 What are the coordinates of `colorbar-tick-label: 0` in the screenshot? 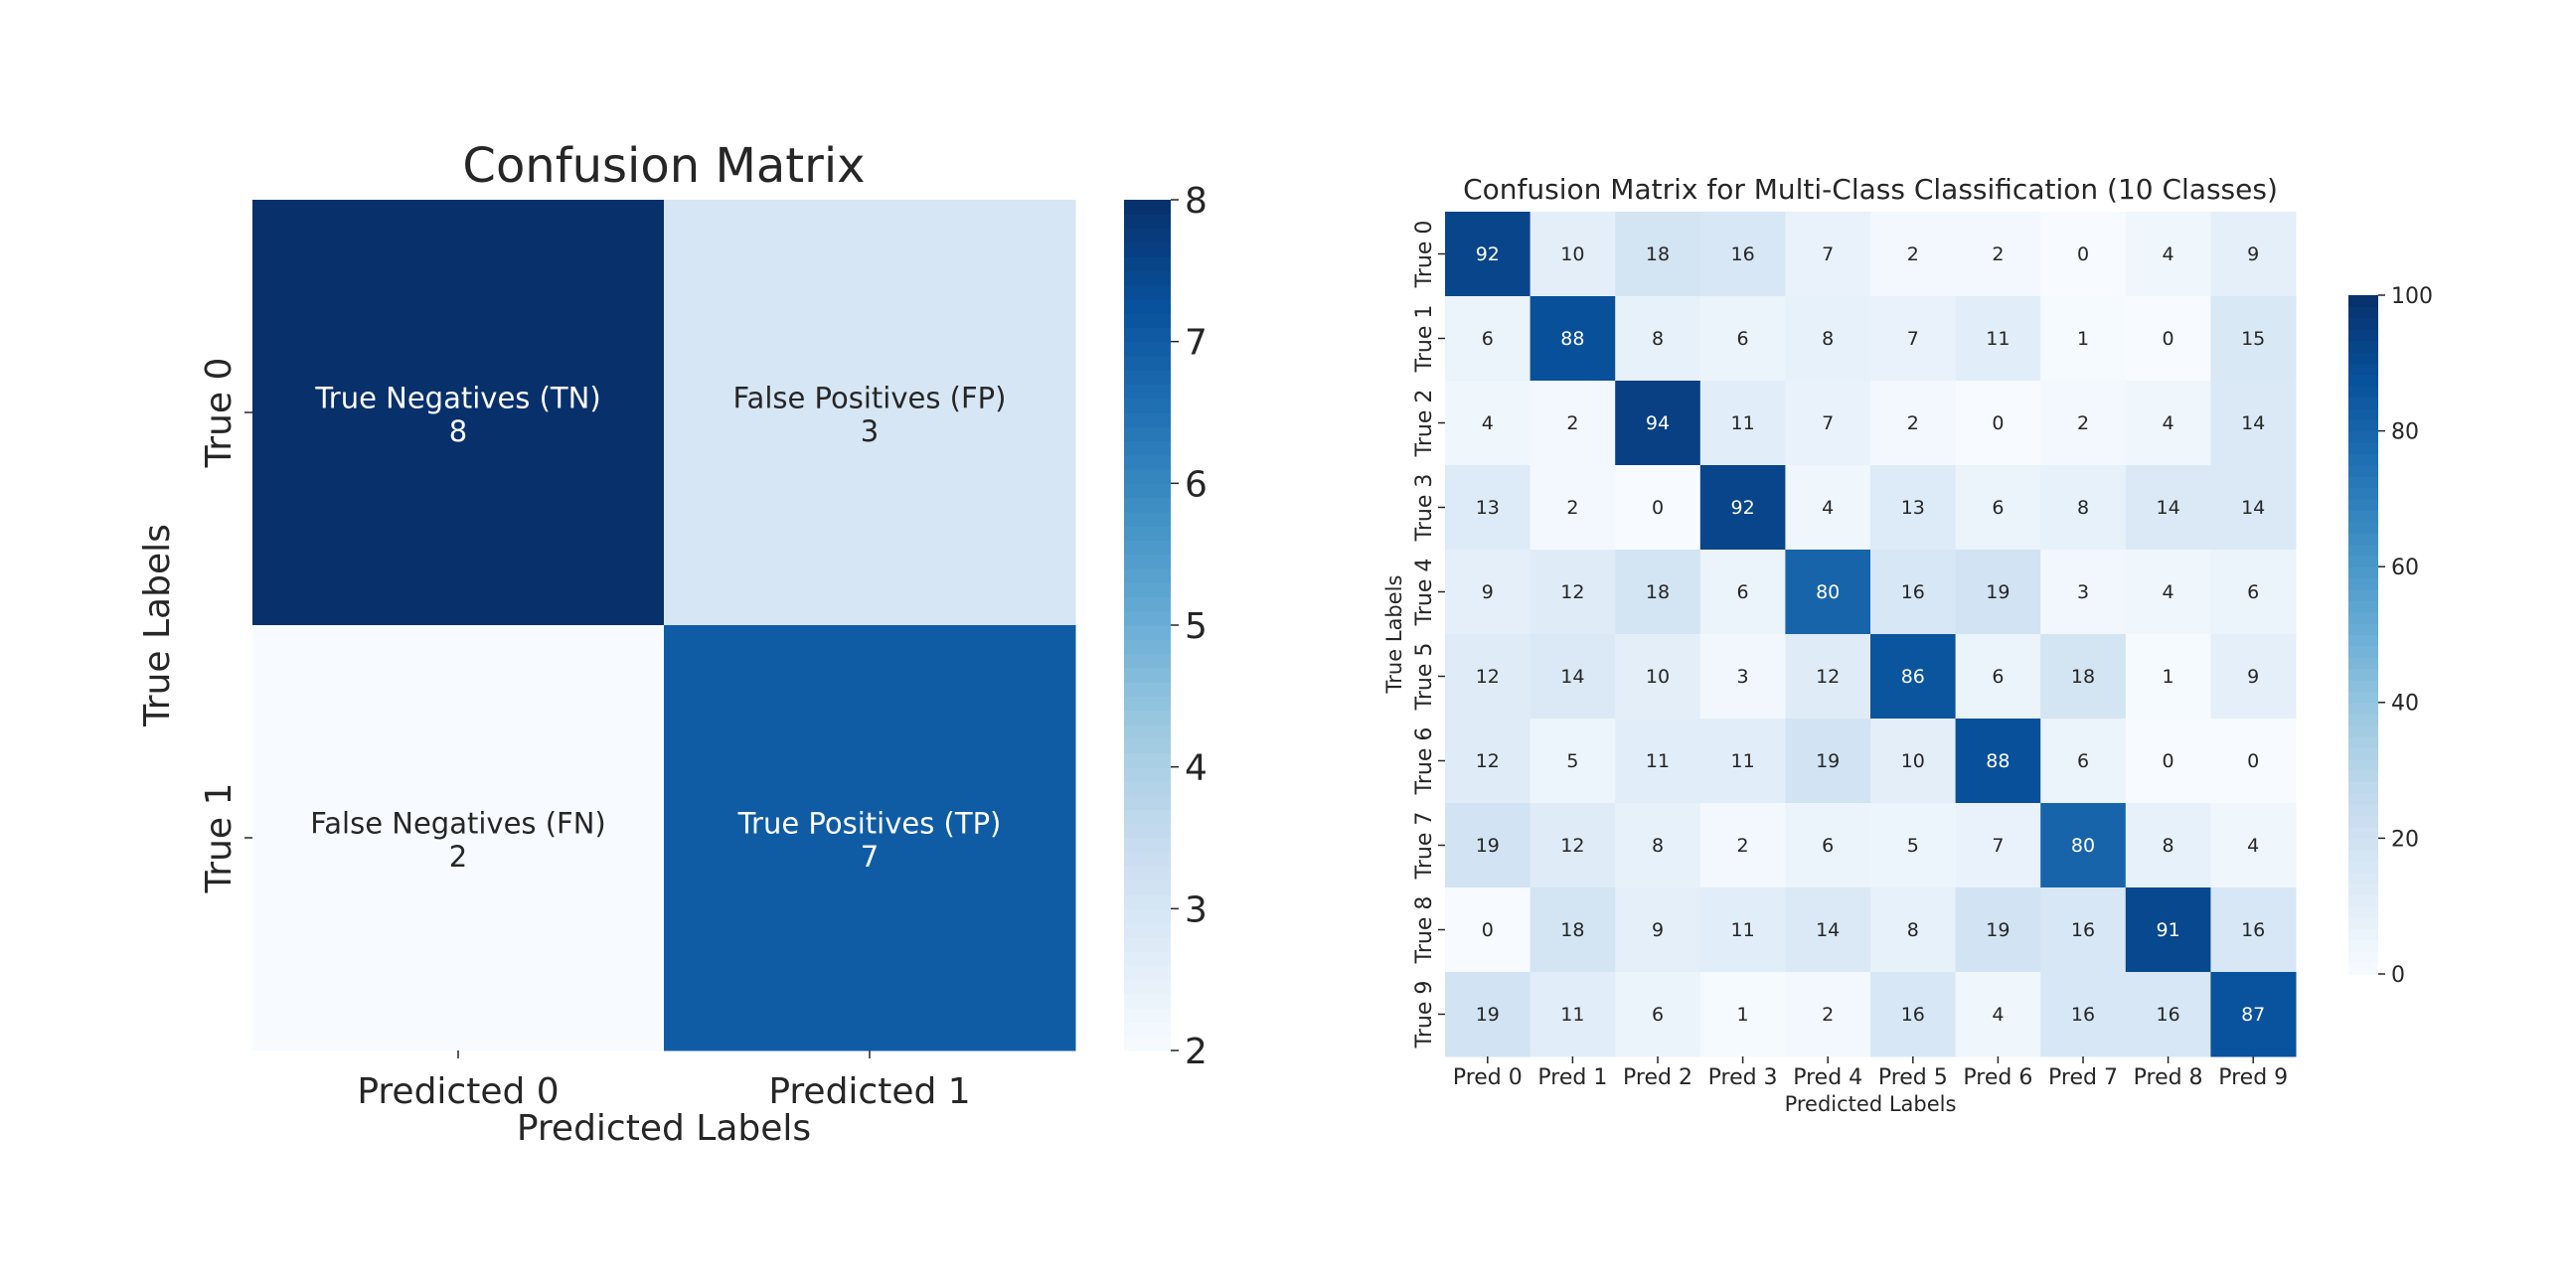 It's located at (2398, 975).